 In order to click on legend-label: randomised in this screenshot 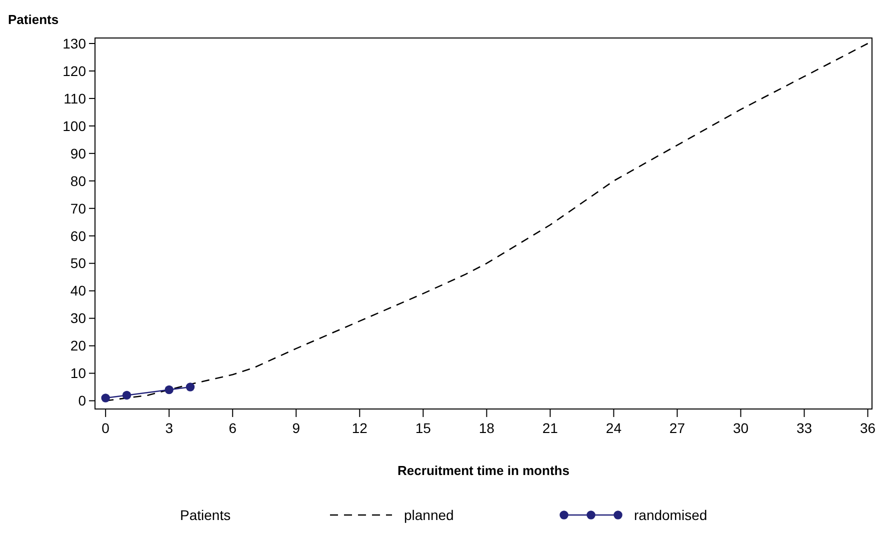, I will do `click(671, 515)`.